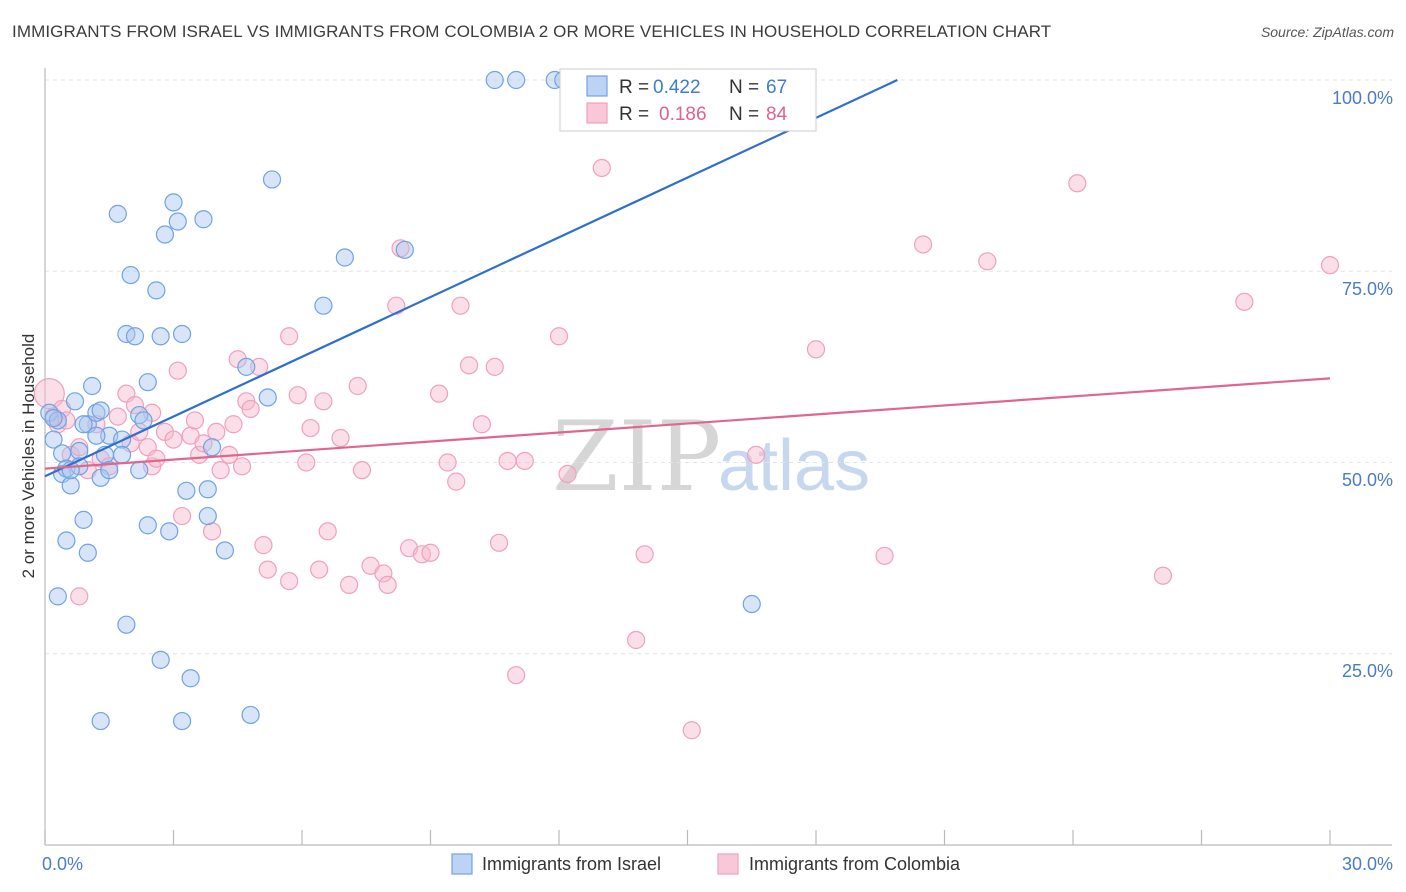 Image resolution: width=1406 pixels, height=892 pixels. Describe the element at coordinates (1367, 671) in the screenshot. I see `y-tick-25: 25.0%` at that location.